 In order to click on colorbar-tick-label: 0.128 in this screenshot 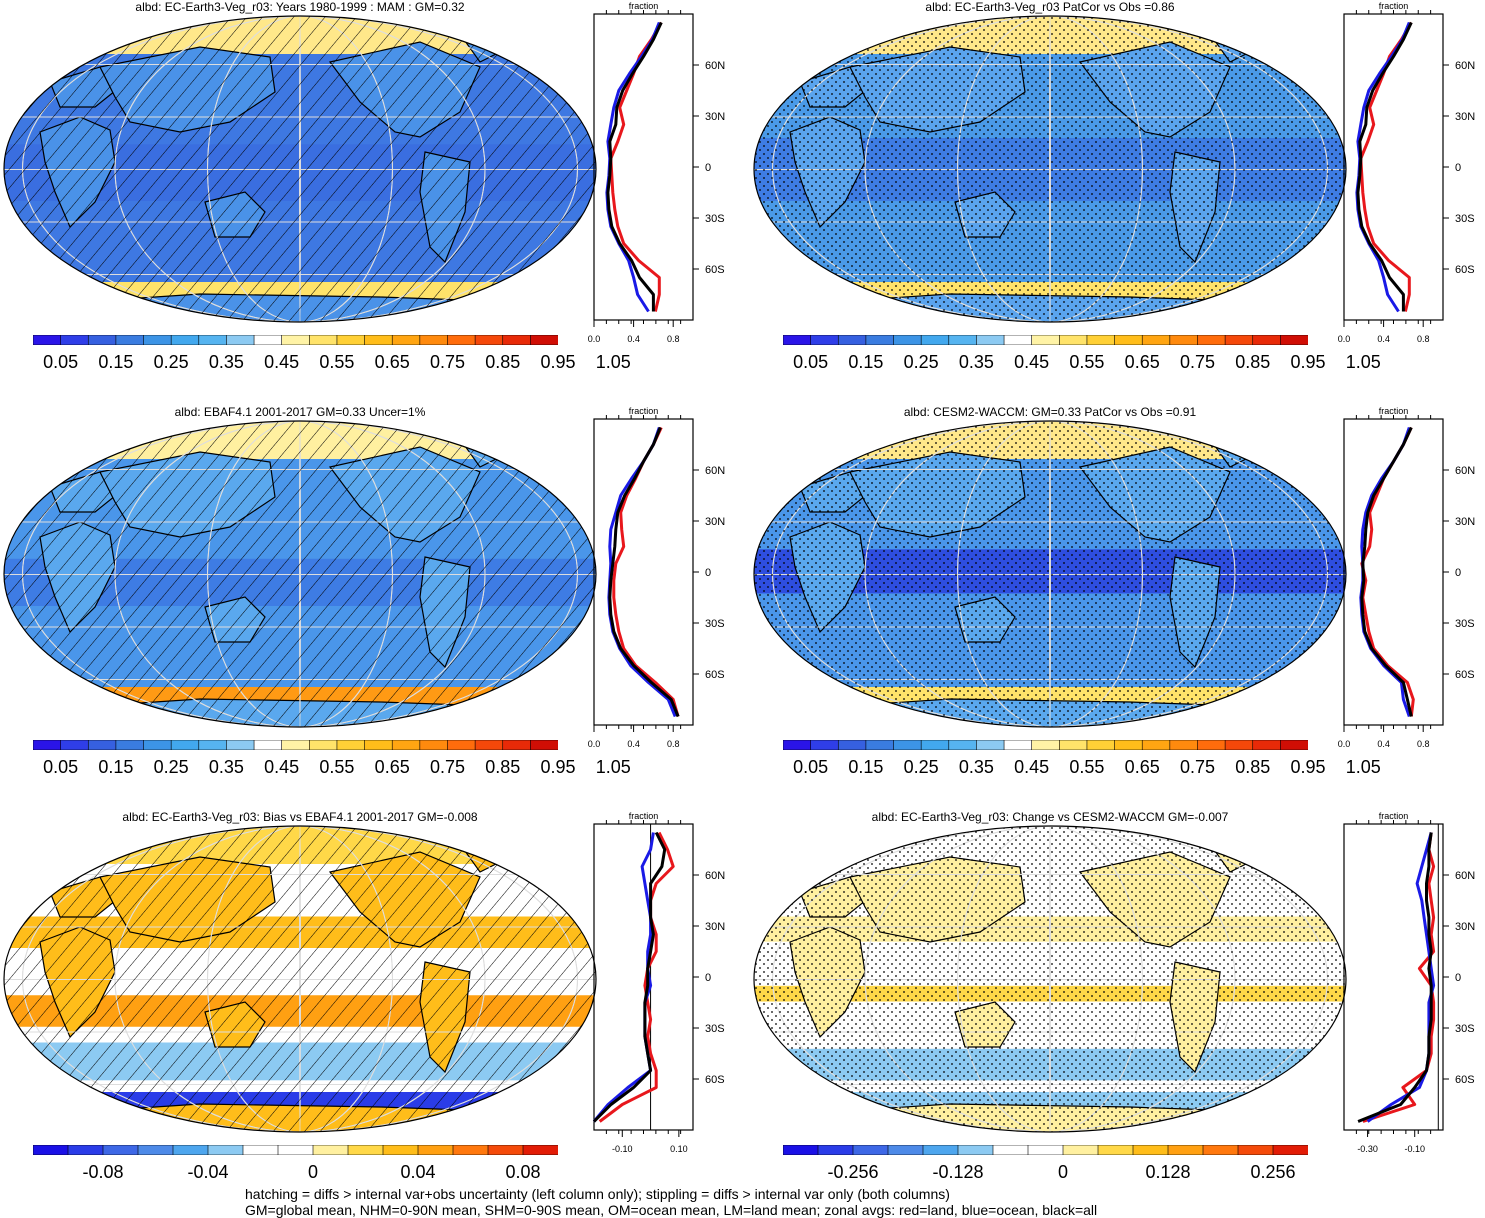, I will do `click(1168, 1172)`.